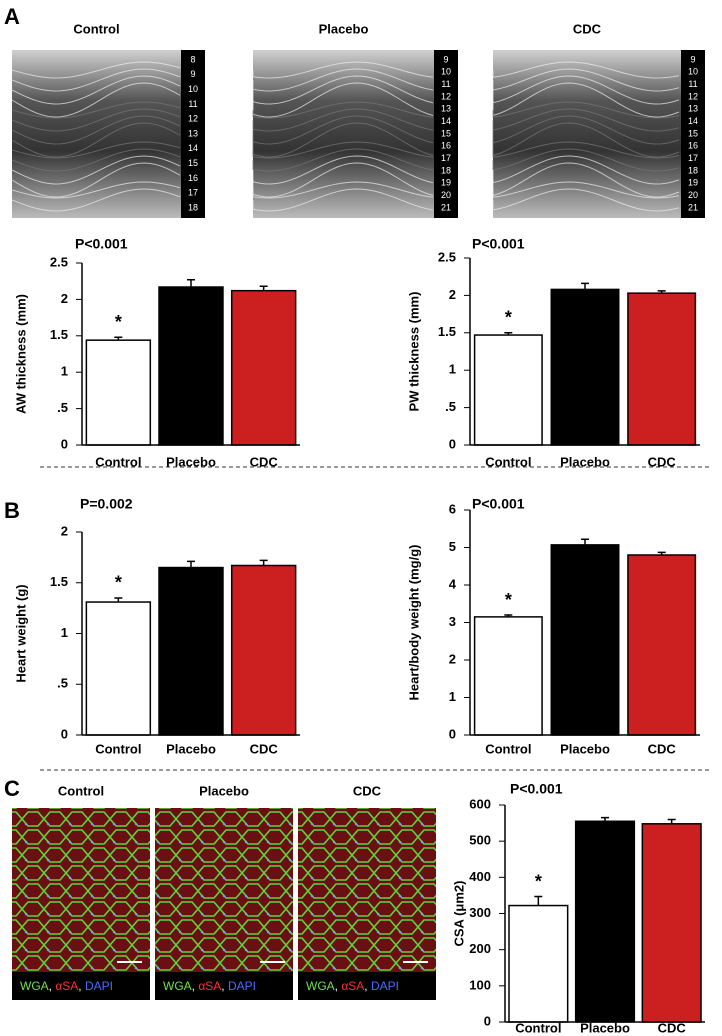  What do you see at coordinates (12, 788) in the screenshot?
I see `panel-label: C` at bounding box center [12, 788].